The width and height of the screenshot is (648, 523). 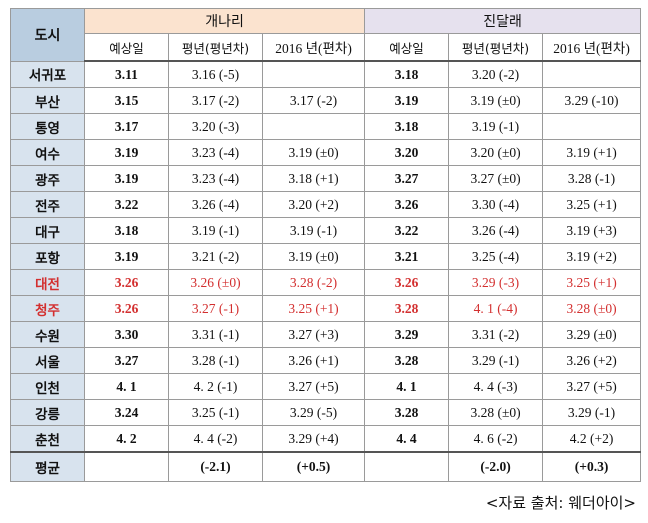 I want to click on cell-azalea-expected, so click(x=407, y=466).